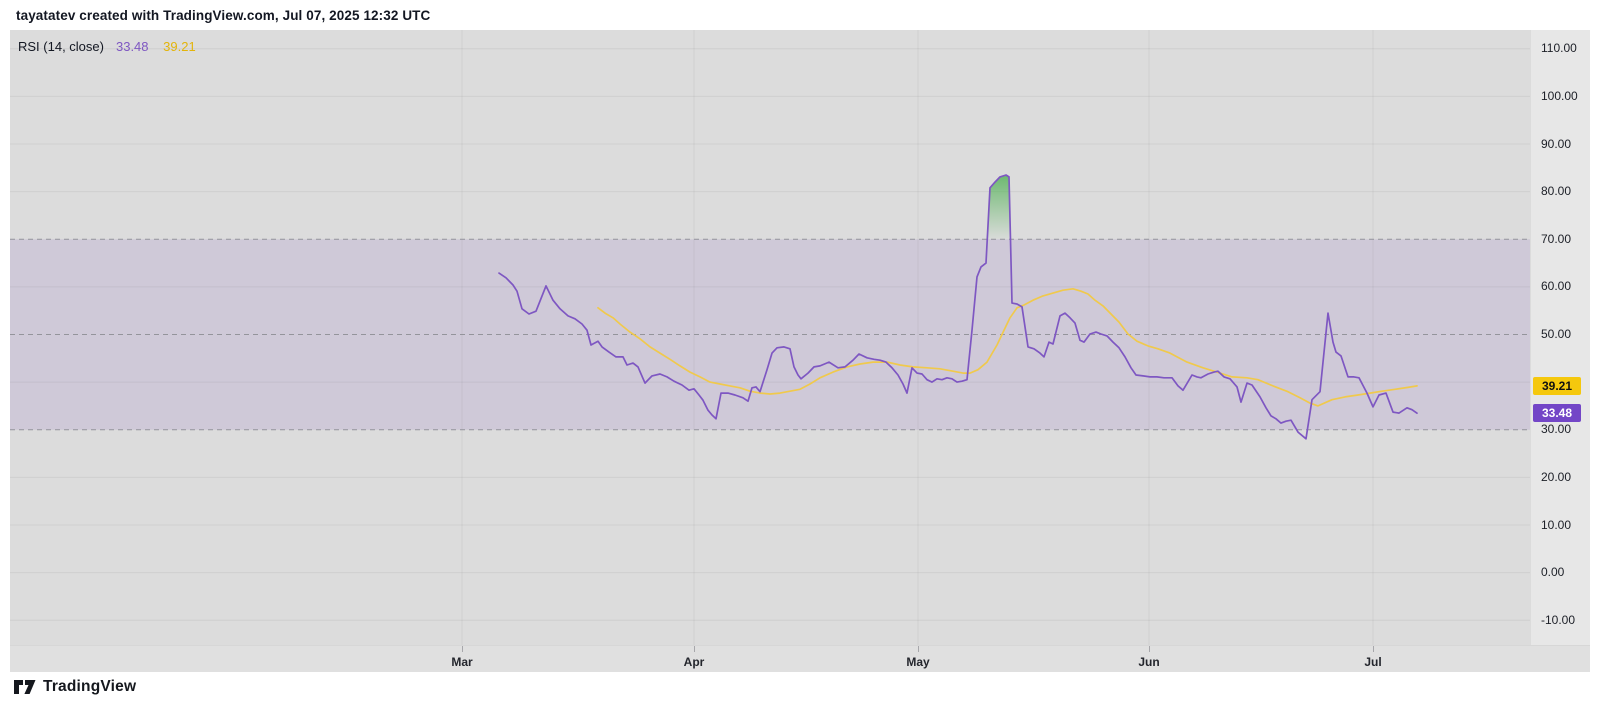  Describe the element at coordinates (800, 658) in the screenshot. I see `time-axis: Mar Apr May Jun Jul` at that location.